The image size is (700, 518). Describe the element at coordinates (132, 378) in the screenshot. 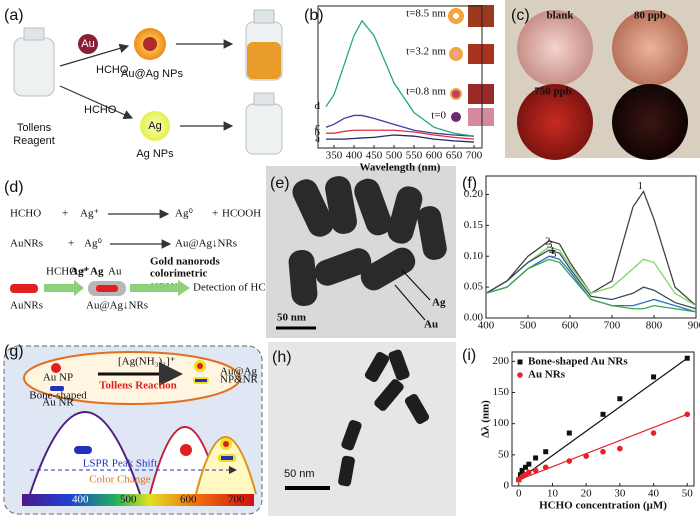

I see `reaction-box` at that location.